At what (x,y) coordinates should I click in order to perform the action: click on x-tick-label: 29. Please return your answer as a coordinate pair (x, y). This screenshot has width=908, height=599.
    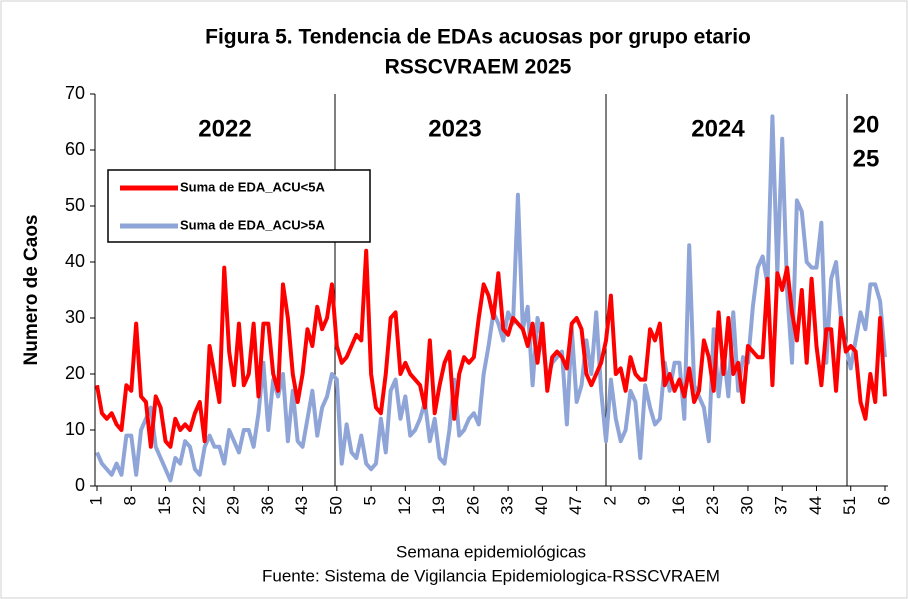
    Looking at the image, I should click on (233, 505).